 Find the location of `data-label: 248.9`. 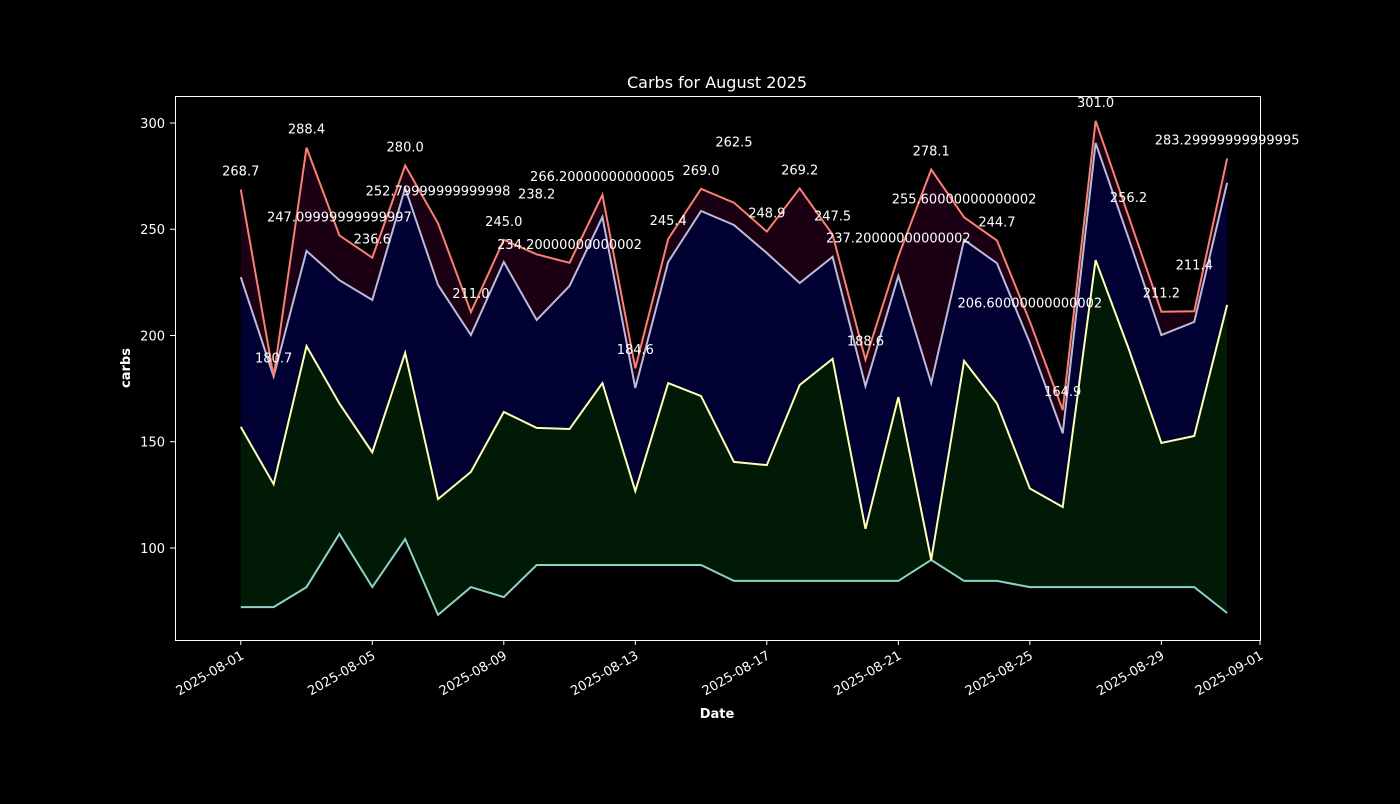

data-label: 248.9 is located at coordinates (766, 214).